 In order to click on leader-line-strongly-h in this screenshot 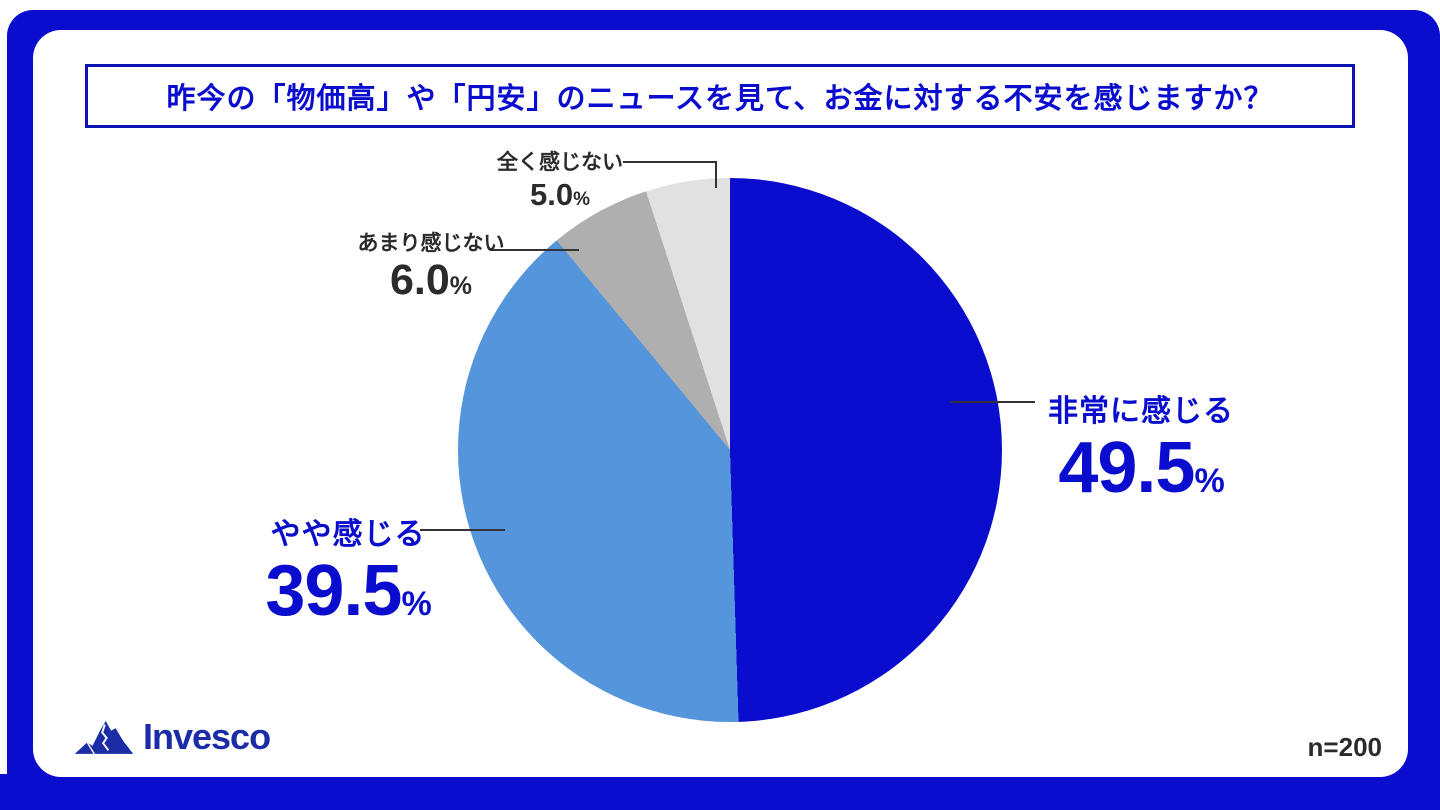, I will do `click(992, 402)`.